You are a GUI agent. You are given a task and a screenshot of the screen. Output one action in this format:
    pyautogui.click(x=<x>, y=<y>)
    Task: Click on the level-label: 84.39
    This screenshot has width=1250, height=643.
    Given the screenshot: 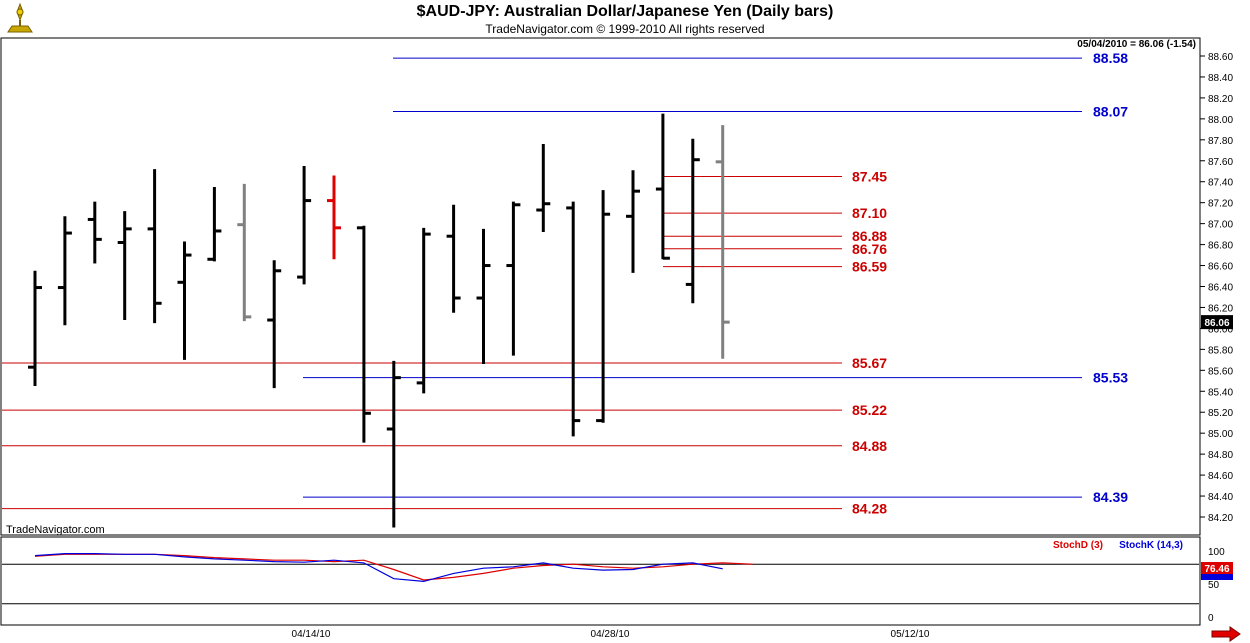 What is the action you would take?
    pyautogui.click(x=1110, y=497)
    